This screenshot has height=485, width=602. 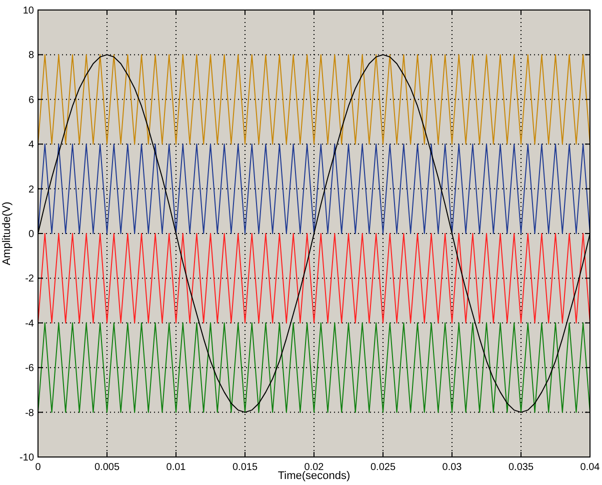 What do you see at coordinates (245, 467) in the screenshot?
I see `x-tick-label: 0.015` at bounding box center [245, 467].